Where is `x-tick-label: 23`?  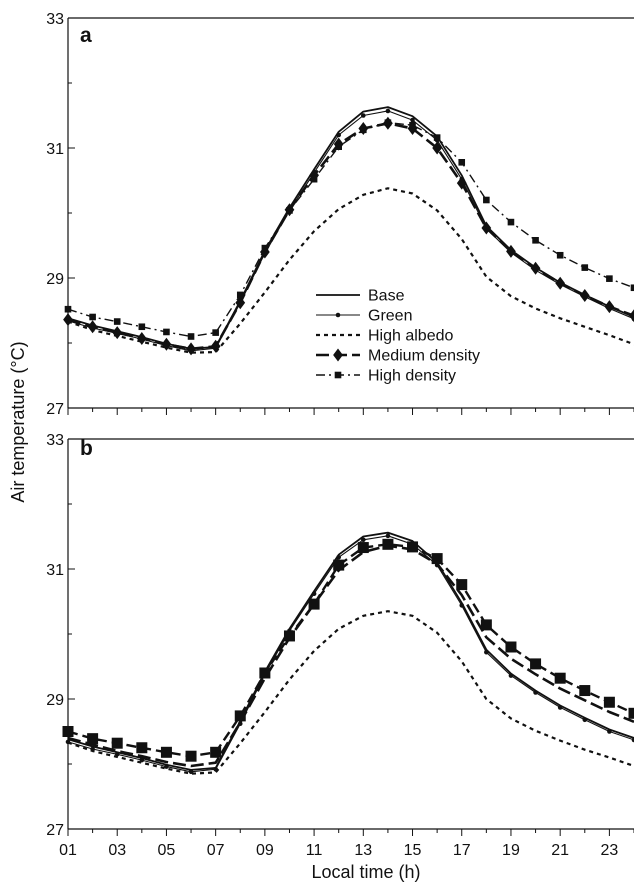 x-tick-label: 23 is located at coordinates (609, 850).